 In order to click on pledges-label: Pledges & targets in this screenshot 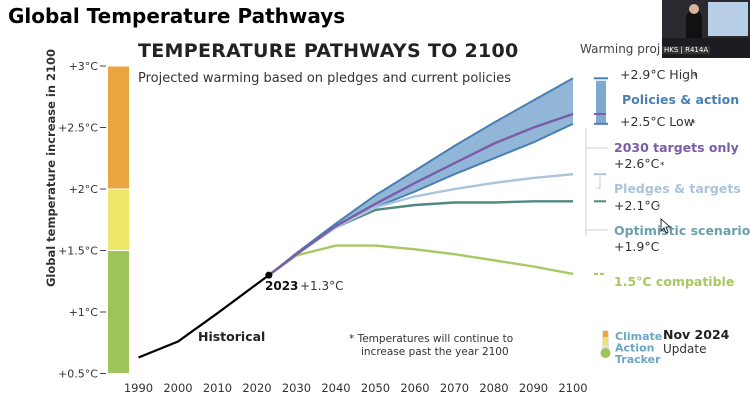, I will do `click(677, 188)`.